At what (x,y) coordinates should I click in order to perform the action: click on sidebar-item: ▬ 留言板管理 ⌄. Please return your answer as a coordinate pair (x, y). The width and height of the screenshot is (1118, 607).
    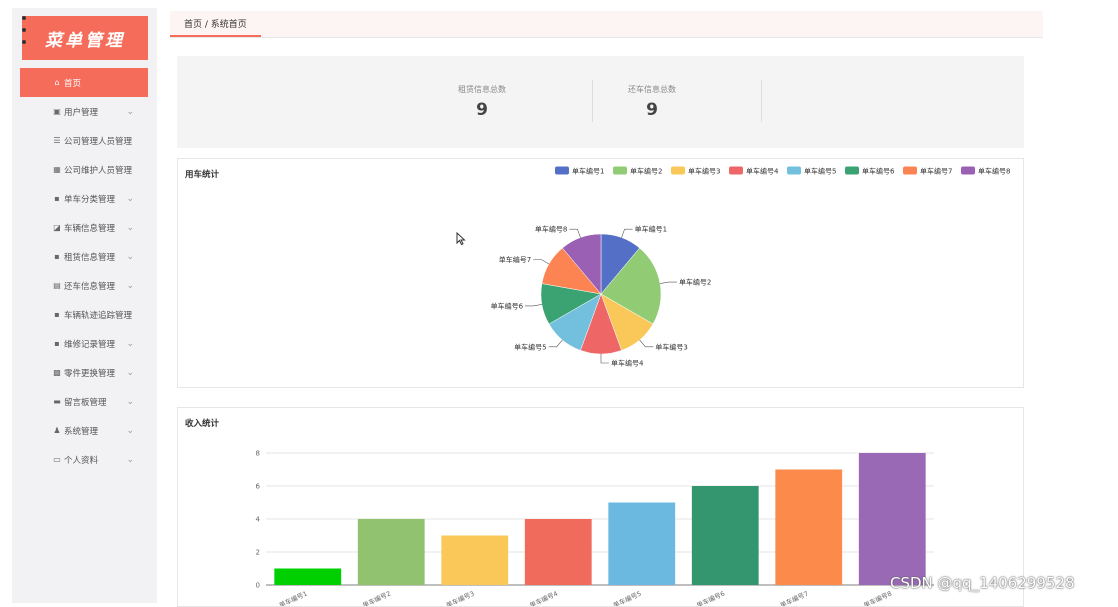
    Looking at the image, I should click on (84, 401).